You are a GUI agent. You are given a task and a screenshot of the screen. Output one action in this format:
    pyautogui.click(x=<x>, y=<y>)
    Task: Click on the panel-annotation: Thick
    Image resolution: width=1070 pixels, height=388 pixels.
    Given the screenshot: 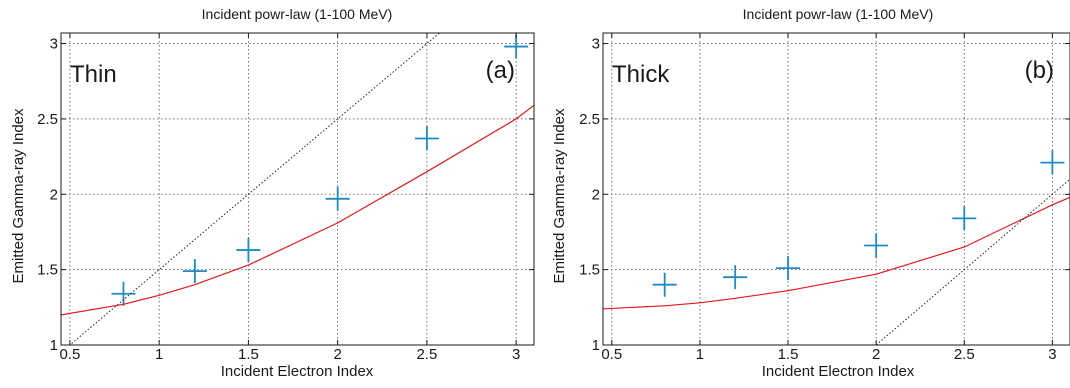 What is the action you would take?
    pyautogui.click(x=641, y=74)
    